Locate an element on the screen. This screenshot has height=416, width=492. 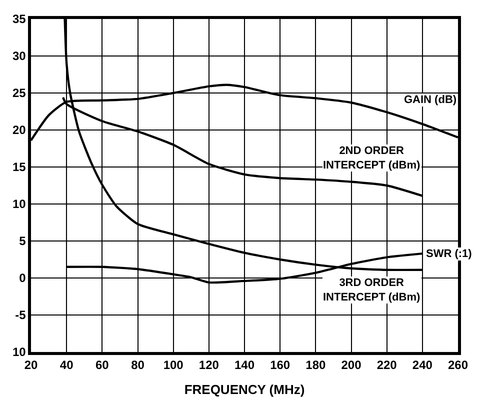
y-tick-label: 35 is located at coordinates (19, 19).